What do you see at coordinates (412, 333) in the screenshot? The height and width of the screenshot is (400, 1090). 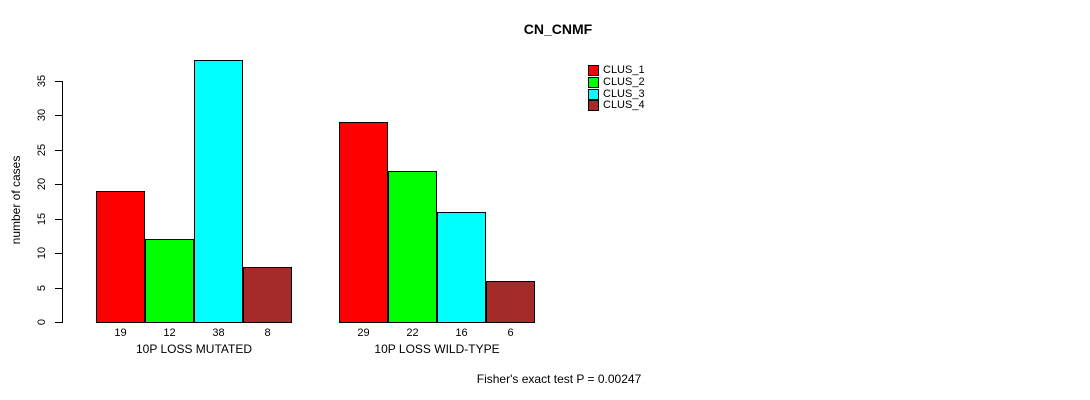 I see `bar-value-label: 22` at bounding box center [412, 333].